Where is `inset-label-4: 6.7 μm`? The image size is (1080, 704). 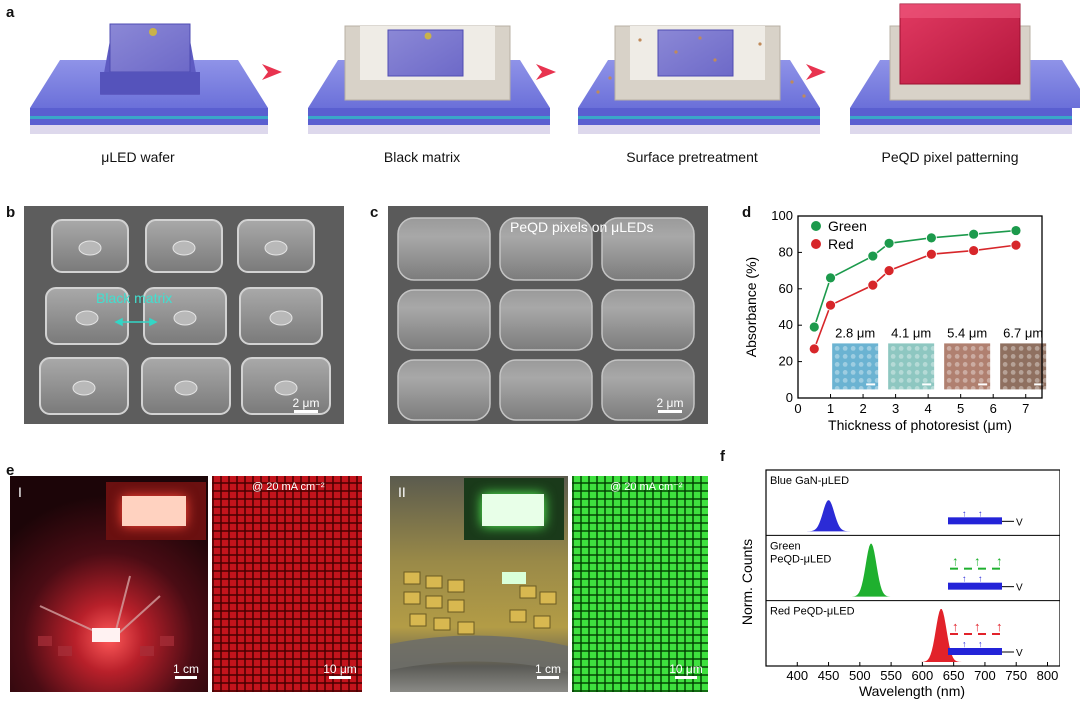 inset-label-4: 6.7 μm is located at coordinates (1023, 332).